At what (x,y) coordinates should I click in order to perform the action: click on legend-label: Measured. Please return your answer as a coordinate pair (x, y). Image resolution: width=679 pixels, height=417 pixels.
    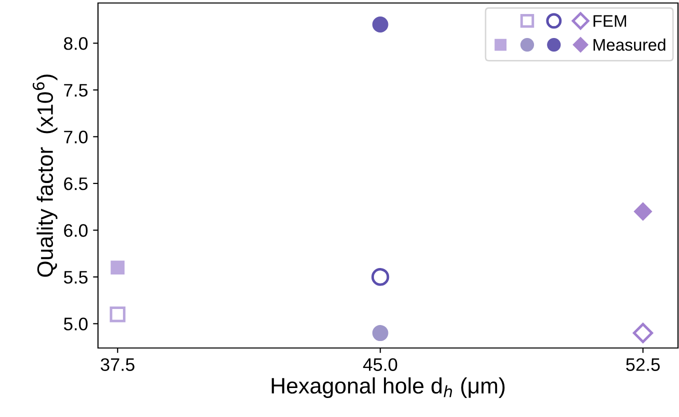
    Looking at the image, I should click on (630, 44).